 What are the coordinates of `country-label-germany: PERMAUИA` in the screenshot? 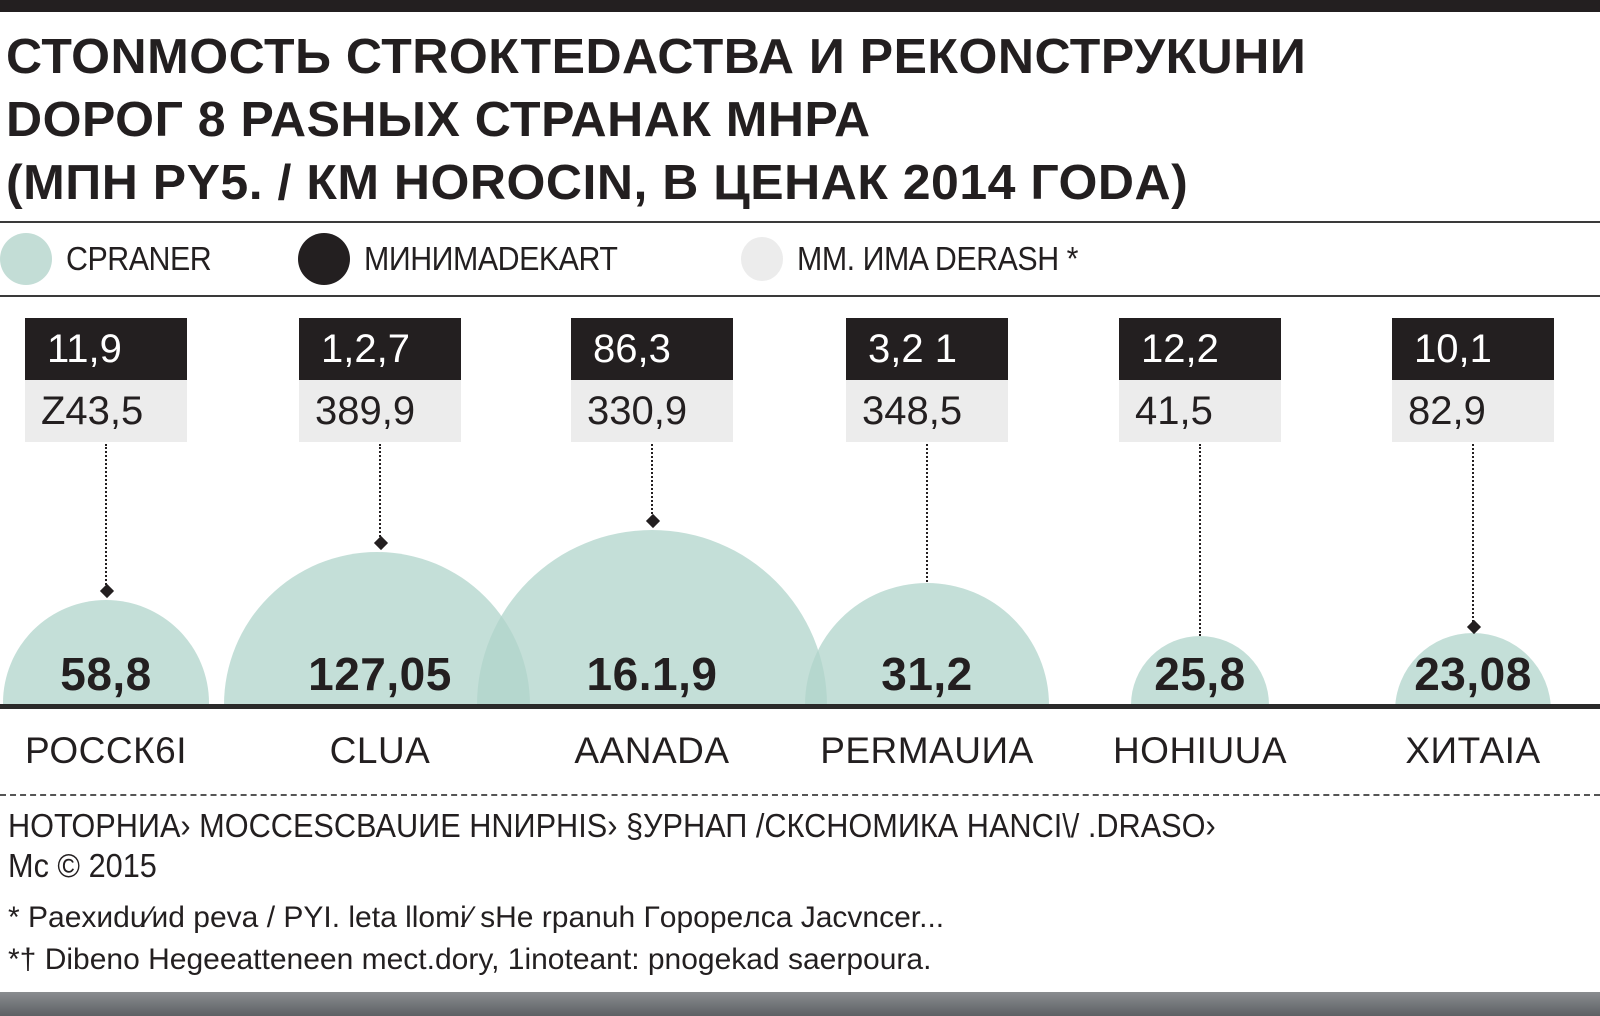 It's located at (927, 750).